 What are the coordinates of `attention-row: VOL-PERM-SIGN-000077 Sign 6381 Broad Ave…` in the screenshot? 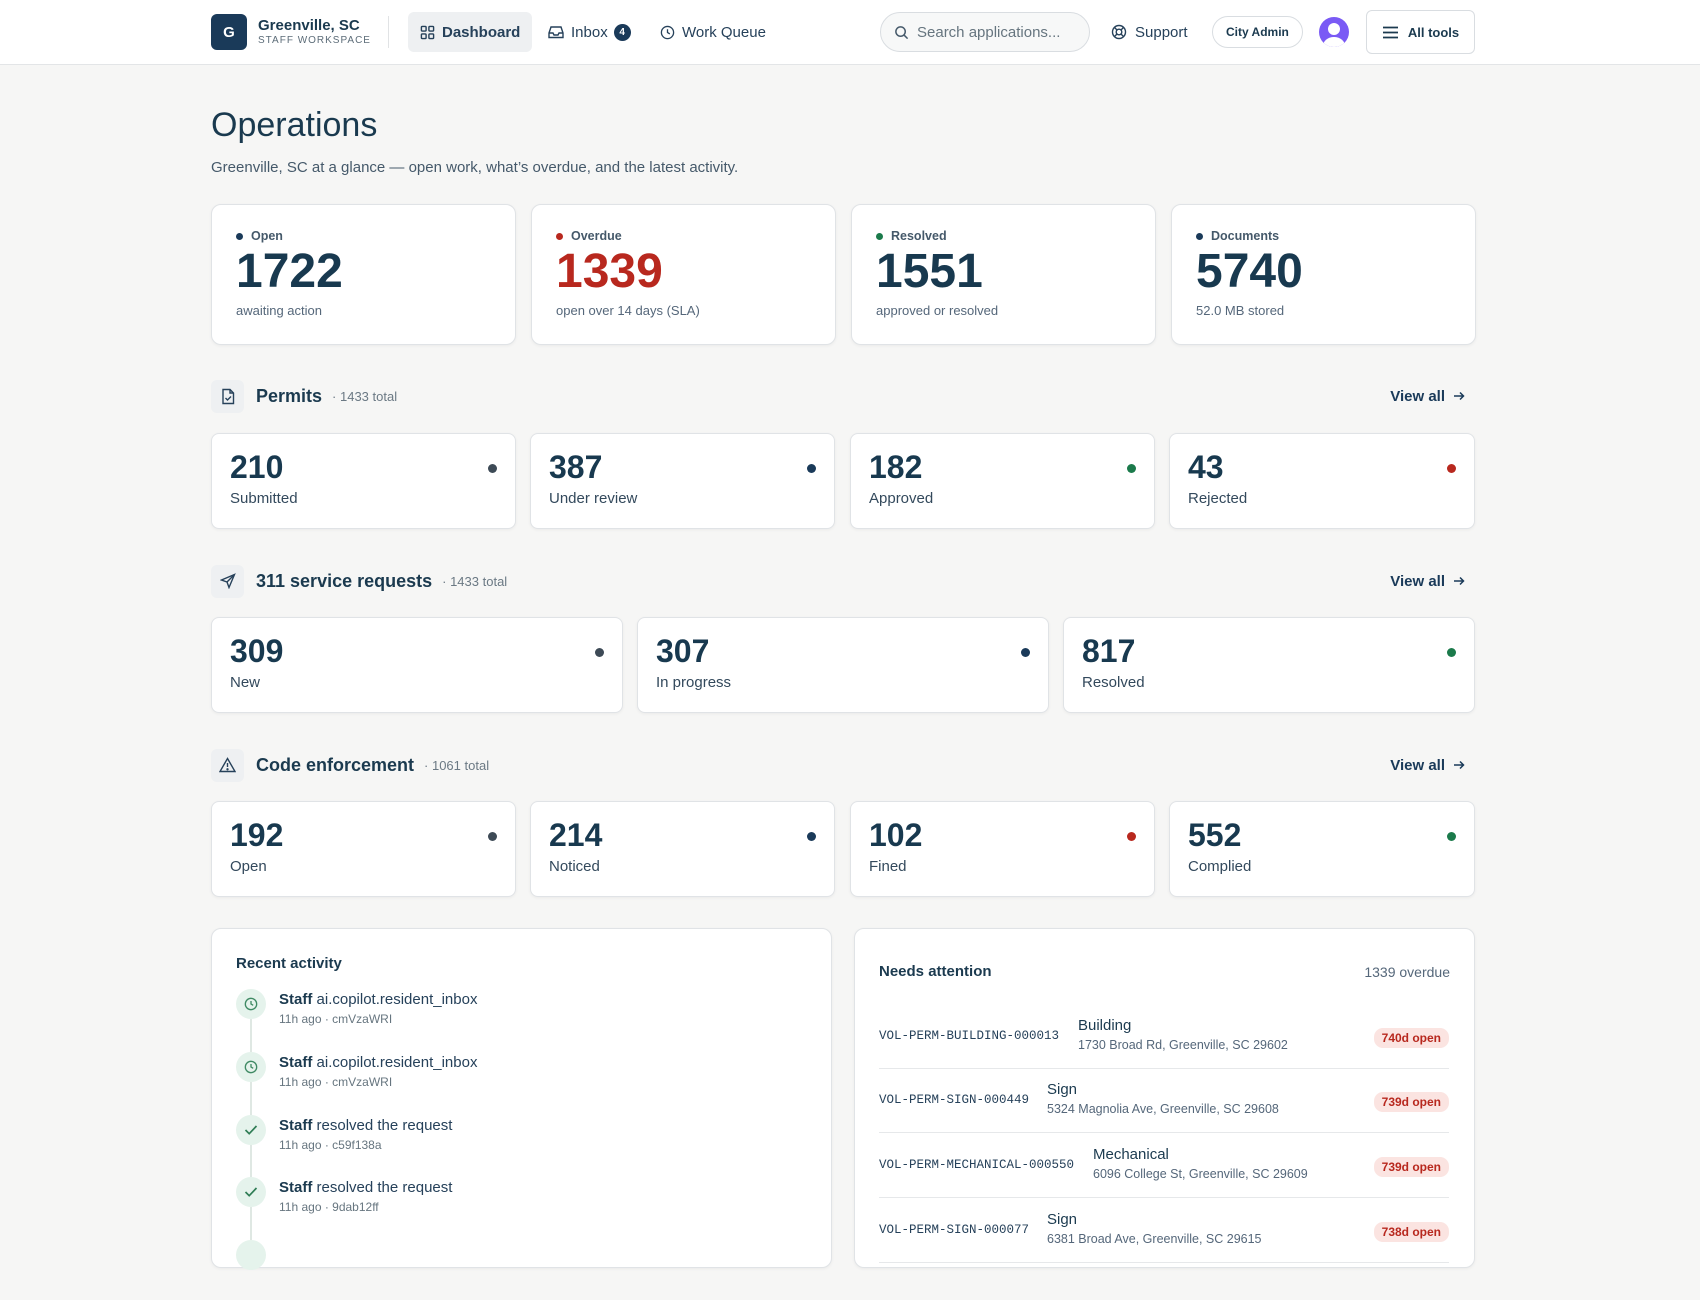 It's located at (1164, 1231).